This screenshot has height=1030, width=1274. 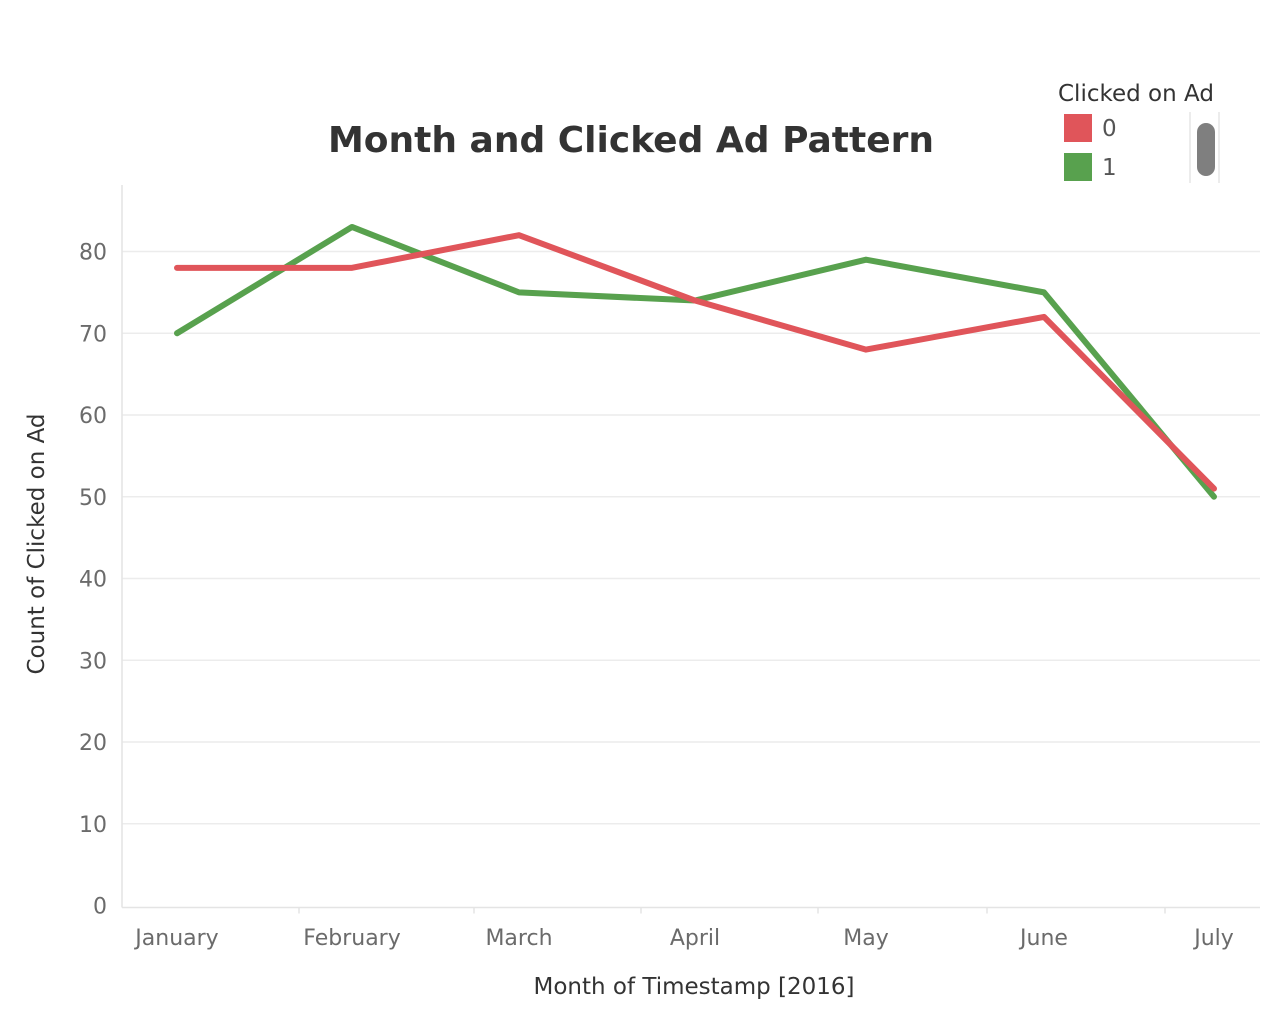 I want to click on x-tick-label: June, so click(x=1043, y=938).